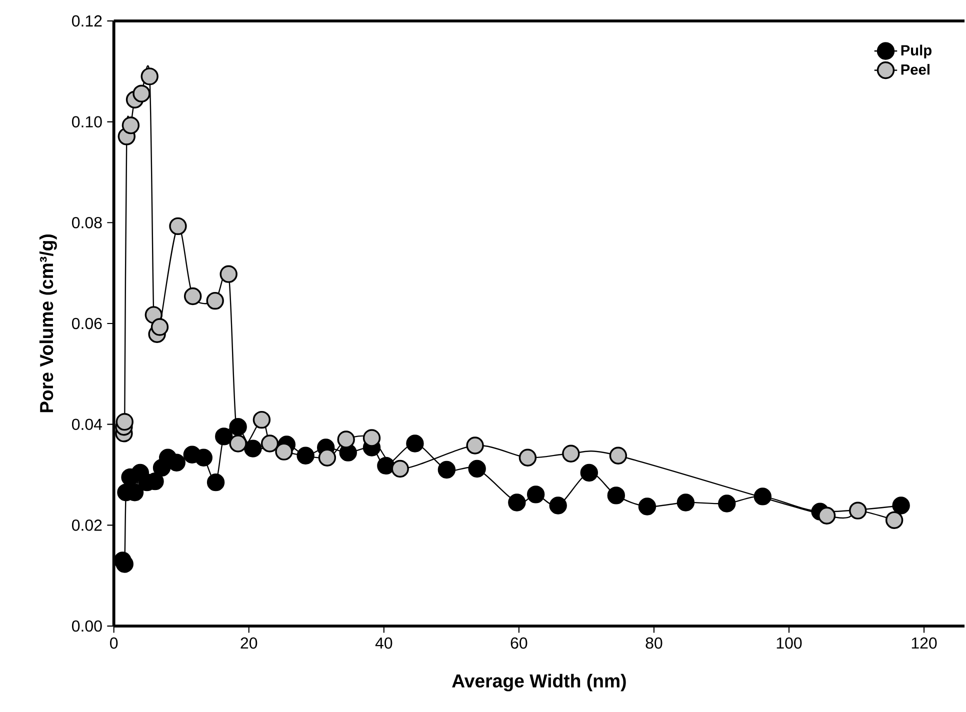 The width and height of the screenshot is (966, 712). Describe the element at coordinates (87, 122) in the screenshot. I see `y-tick-label: 0.10` at that location.